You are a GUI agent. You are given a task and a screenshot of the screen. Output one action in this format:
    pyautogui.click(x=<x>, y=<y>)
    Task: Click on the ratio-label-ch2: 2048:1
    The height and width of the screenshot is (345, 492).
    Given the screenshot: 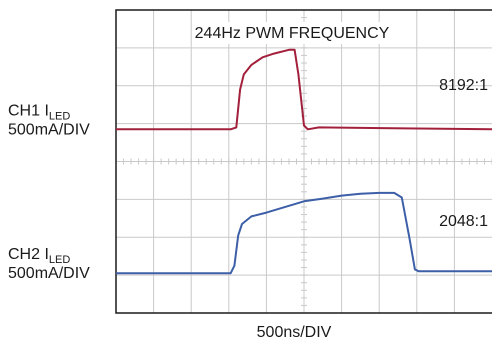 What is the action you would take?
    pyautogui.click(x=463, y=221)
    